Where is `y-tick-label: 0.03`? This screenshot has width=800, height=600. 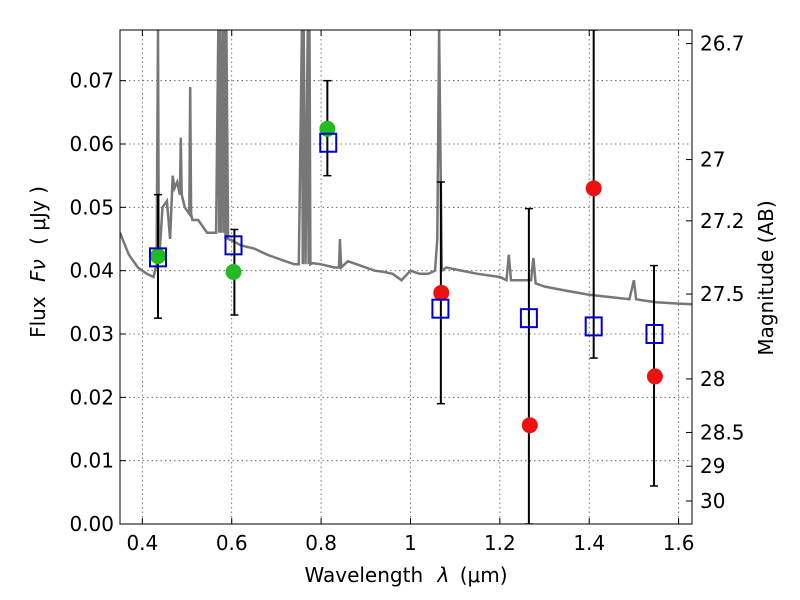 y-tick-label: 0.03 is located at coordinates (91, 334).